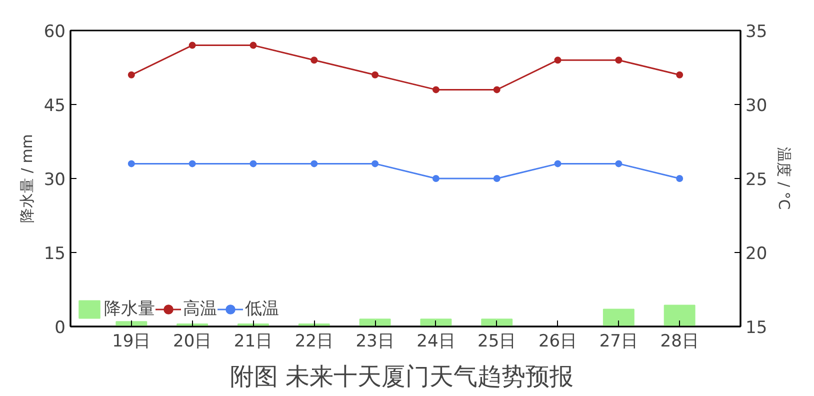 The height and width of the screenshot is (396, 814). What do you see at coordinates (192, 342) in the screenshot?
I see `x-tick-label: 20日` at bounding box center [192, 342].